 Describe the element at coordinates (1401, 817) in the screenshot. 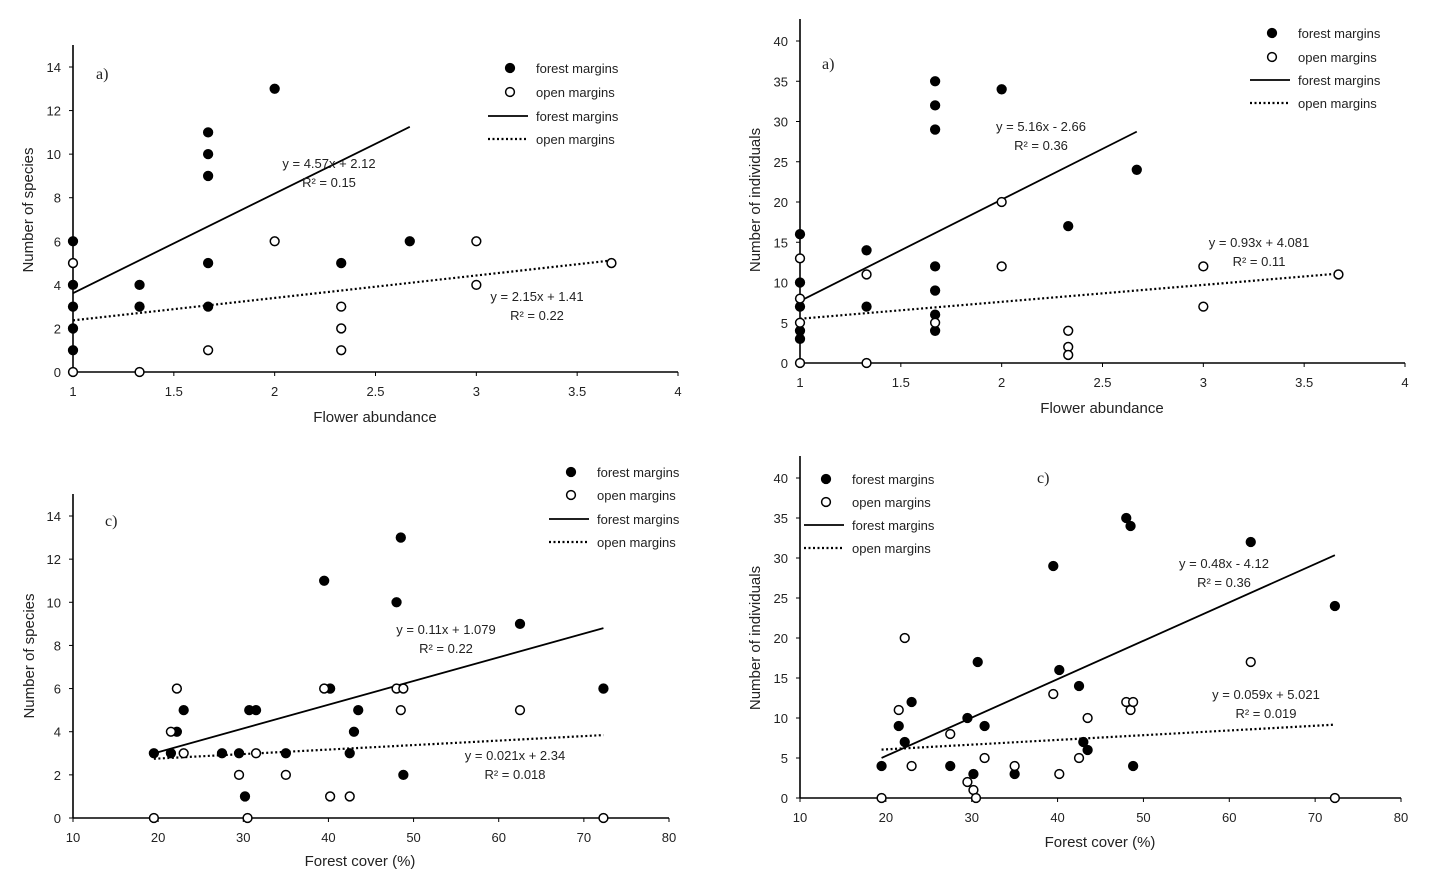

I see `x-tick-label: 80` at that location.